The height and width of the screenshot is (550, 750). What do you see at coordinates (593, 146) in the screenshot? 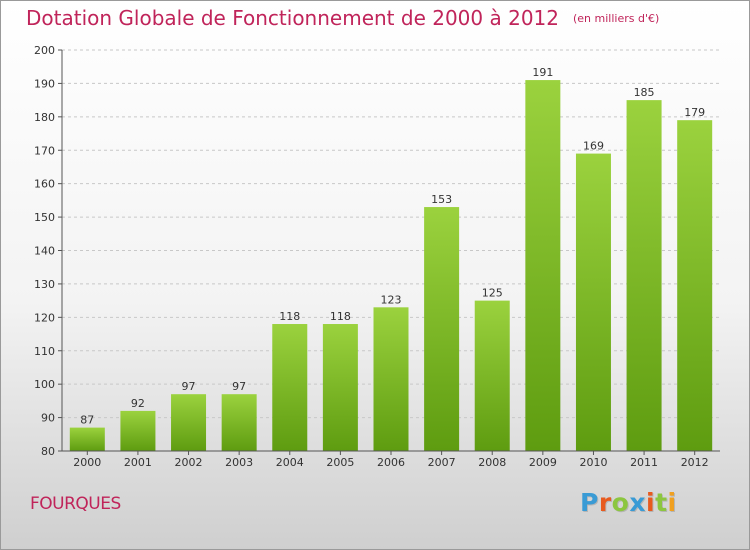
I see `value-label-2010: 169` at bounding box center [593, 146].